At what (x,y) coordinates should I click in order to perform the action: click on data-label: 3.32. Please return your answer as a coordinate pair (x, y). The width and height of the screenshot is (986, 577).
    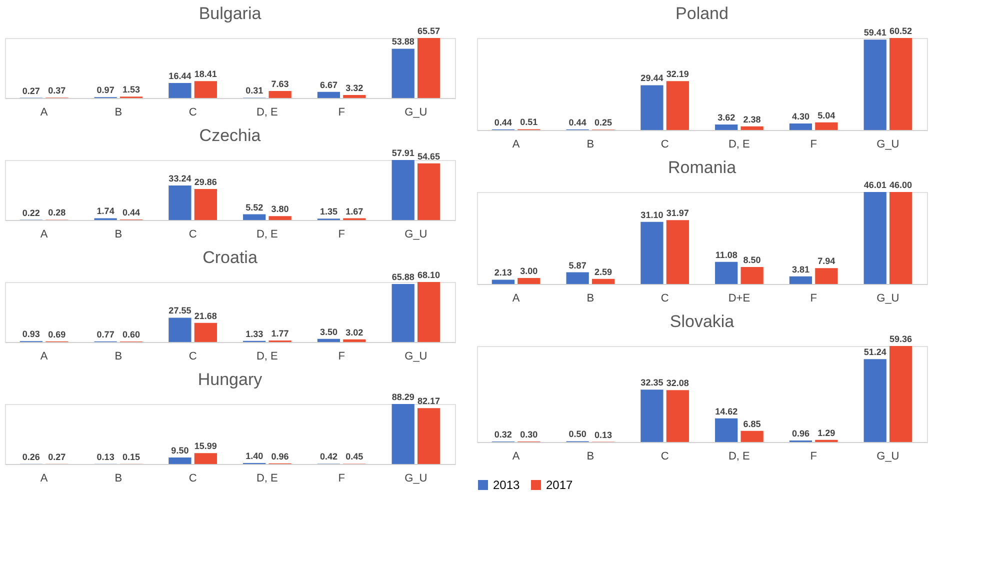
    Looking at the image, I should click on (355, 87).